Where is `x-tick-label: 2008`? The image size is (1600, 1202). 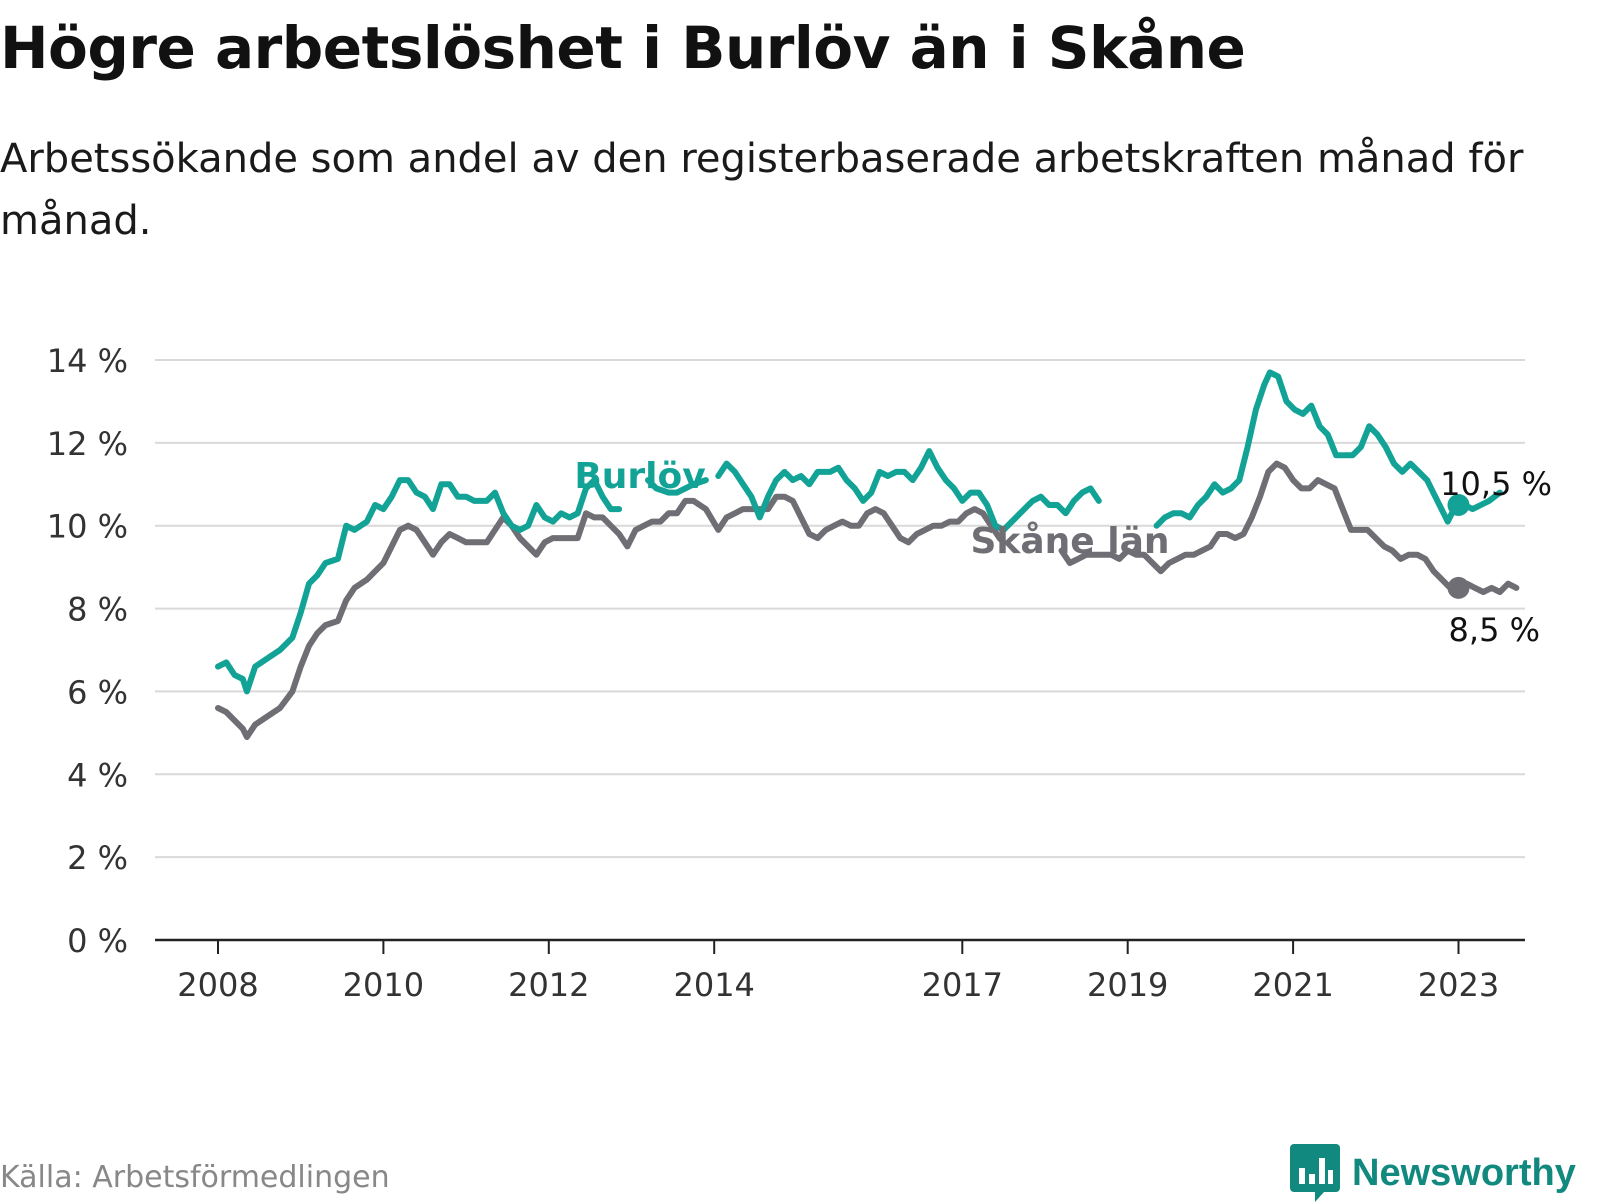 x-tick-label: 2008 is located at coordinates (217, 985).